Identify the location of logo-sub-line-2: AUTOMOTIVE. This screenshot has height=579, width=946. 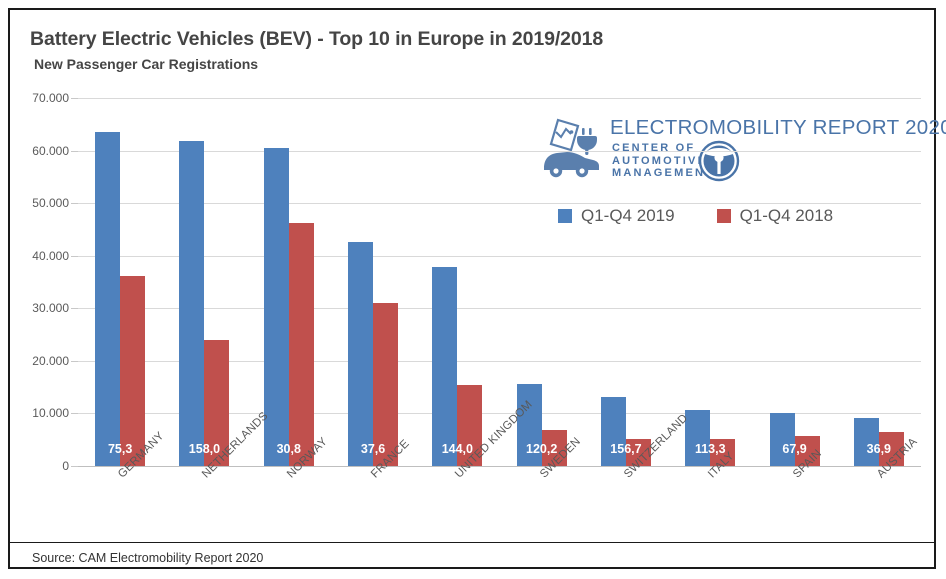
(660, 160).